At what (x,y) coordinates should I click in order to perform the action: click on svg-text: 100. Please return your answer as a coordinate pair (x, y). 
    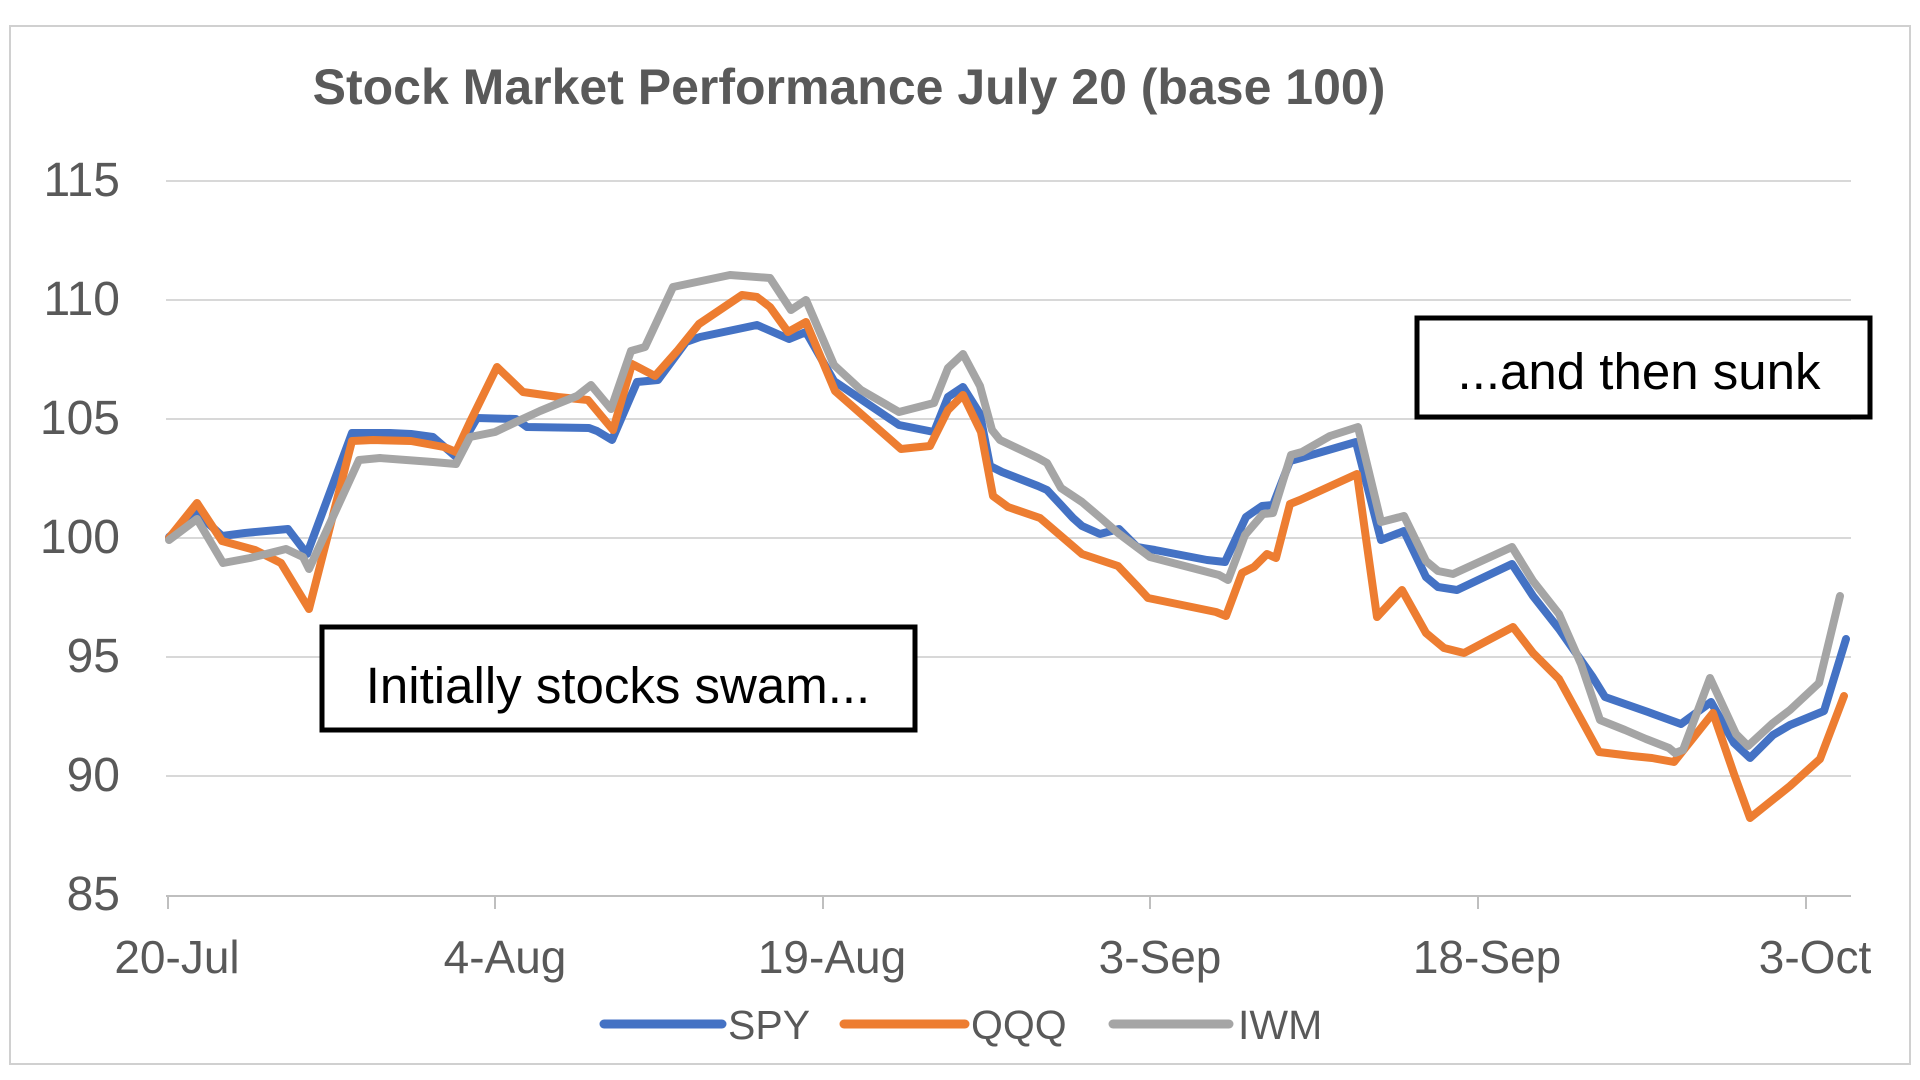
    Looking at the image, I should click on (80, 537).